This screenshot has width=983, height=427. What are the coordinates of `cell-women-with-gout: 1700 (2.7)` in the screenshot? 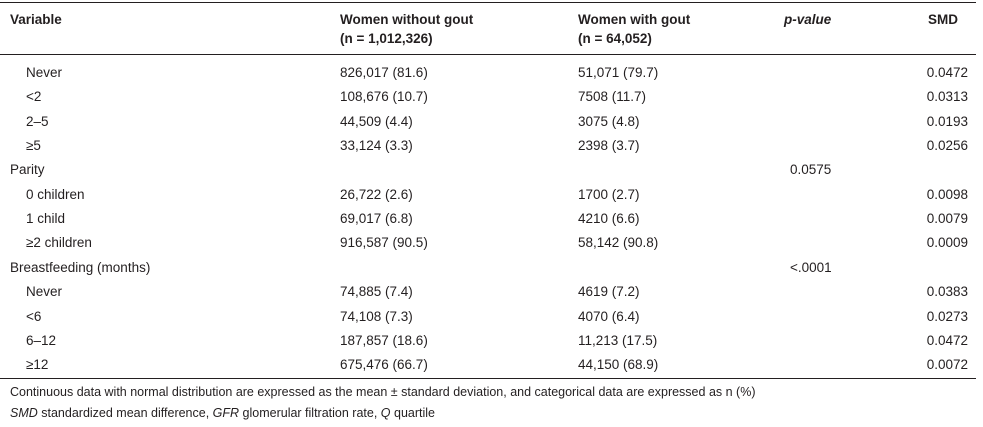 It's located at (609, 194).